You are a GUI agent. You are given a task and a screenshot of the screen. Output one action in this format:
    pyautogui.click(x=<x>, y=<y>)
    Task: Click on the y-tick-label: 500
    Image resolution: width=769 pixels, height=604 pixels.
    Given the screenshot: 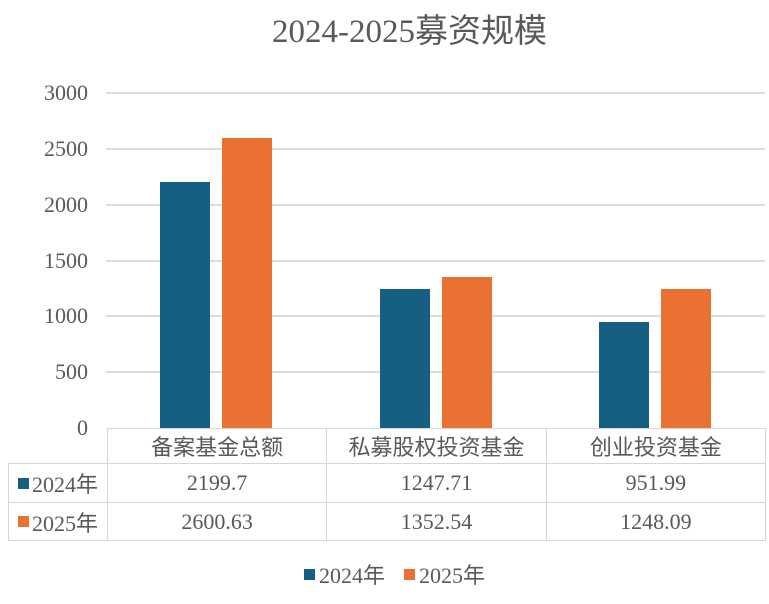 What is the action you would take?
    pyautogui.click(x=71, y=372)
    